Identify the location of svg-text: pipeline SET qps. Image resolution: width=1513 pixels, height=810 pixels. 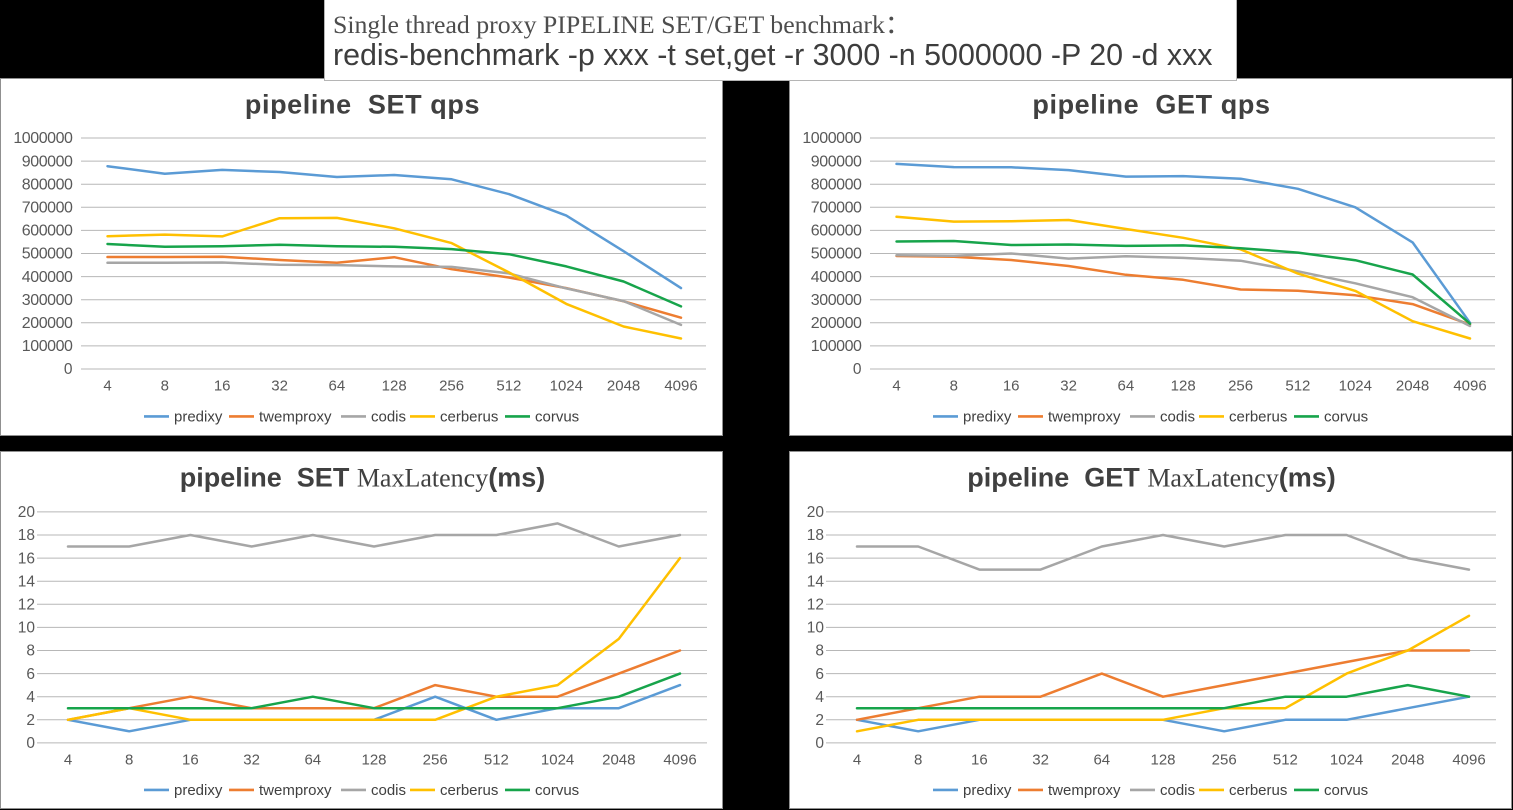
(362, 105).